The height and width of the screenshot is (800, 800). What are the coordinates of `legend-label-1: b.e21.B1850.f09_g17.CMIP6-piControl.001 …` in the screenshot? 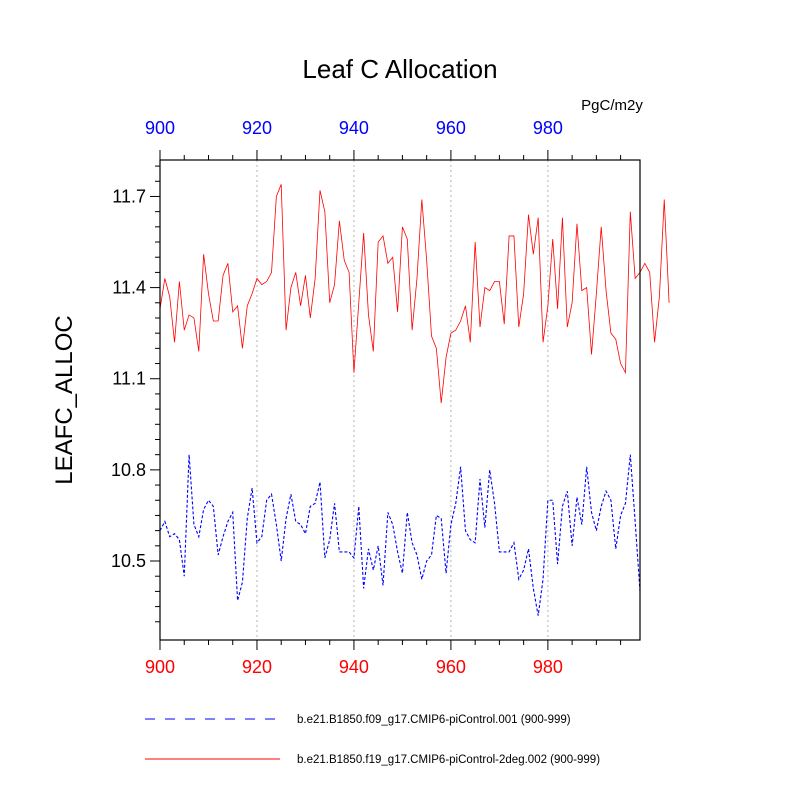 It's located at (434, 720).